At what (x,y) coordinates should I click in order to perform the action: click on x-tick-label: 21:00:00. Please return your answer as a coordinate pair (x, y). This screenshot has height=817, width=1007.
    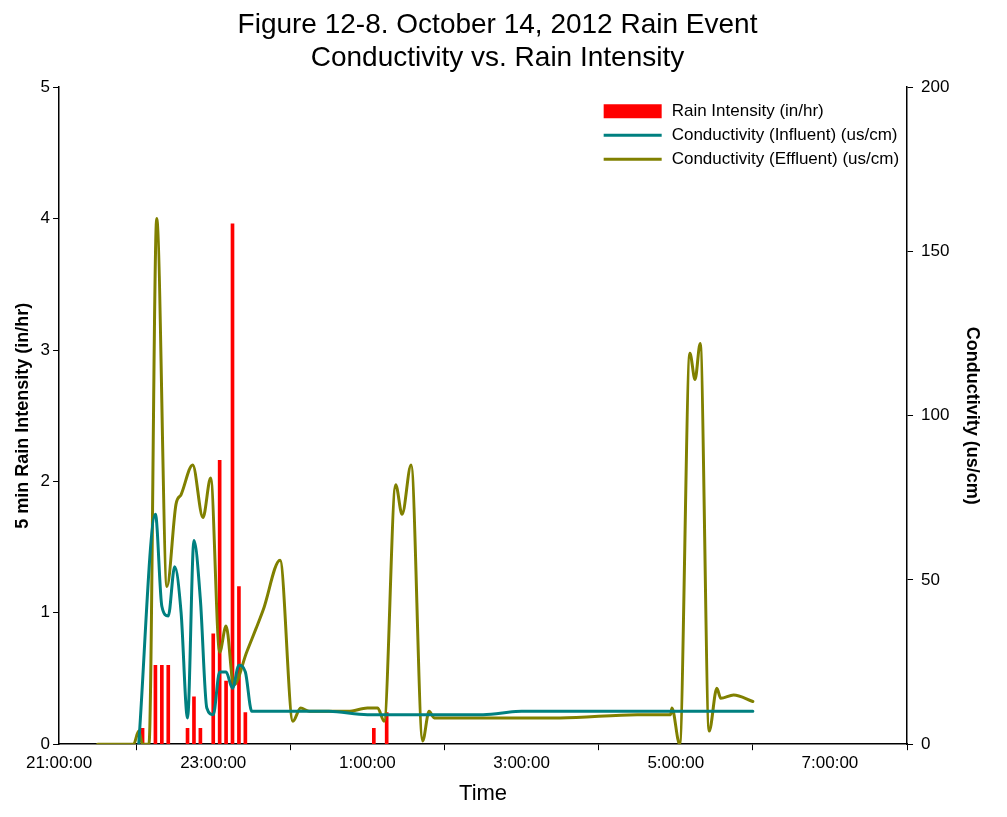
    Looking at the image, I should click on (59, 763).